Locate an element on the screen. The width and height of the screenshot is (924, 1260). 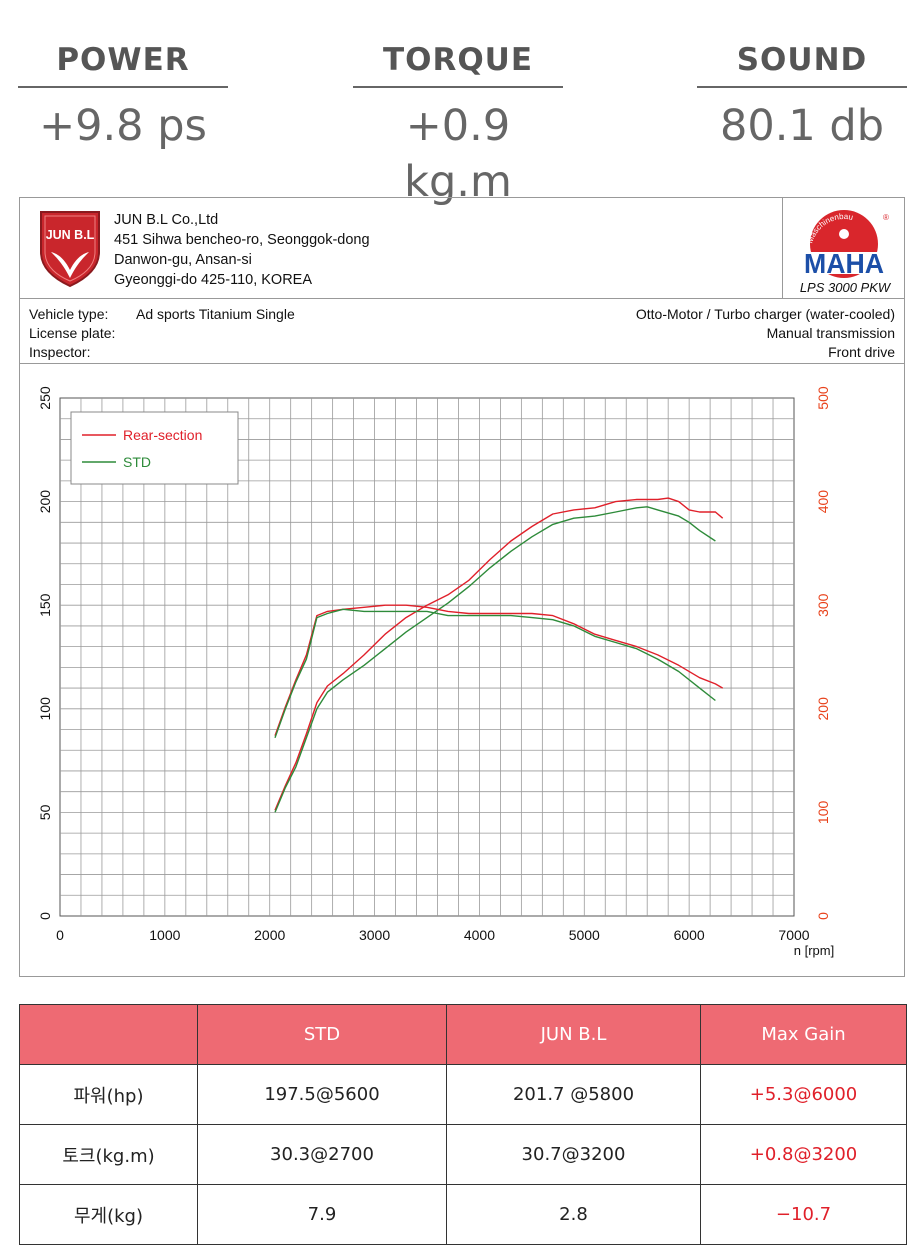
legend-label: STD is located at coordinates (137, 462).